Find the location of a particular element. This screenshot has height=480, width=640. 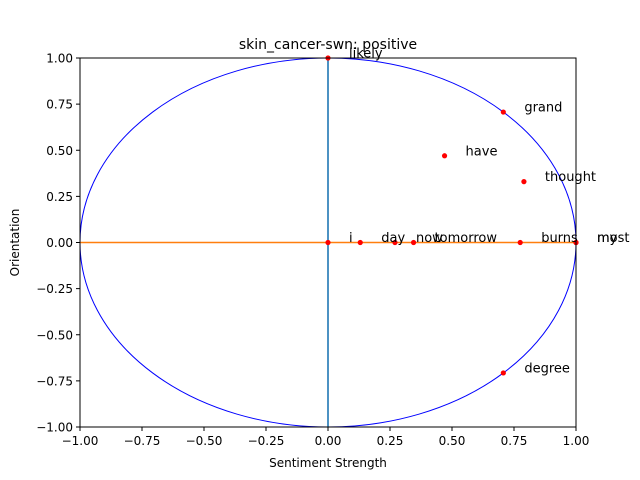

x-tick-label: −0.50 is located at coordinates (204, 441).